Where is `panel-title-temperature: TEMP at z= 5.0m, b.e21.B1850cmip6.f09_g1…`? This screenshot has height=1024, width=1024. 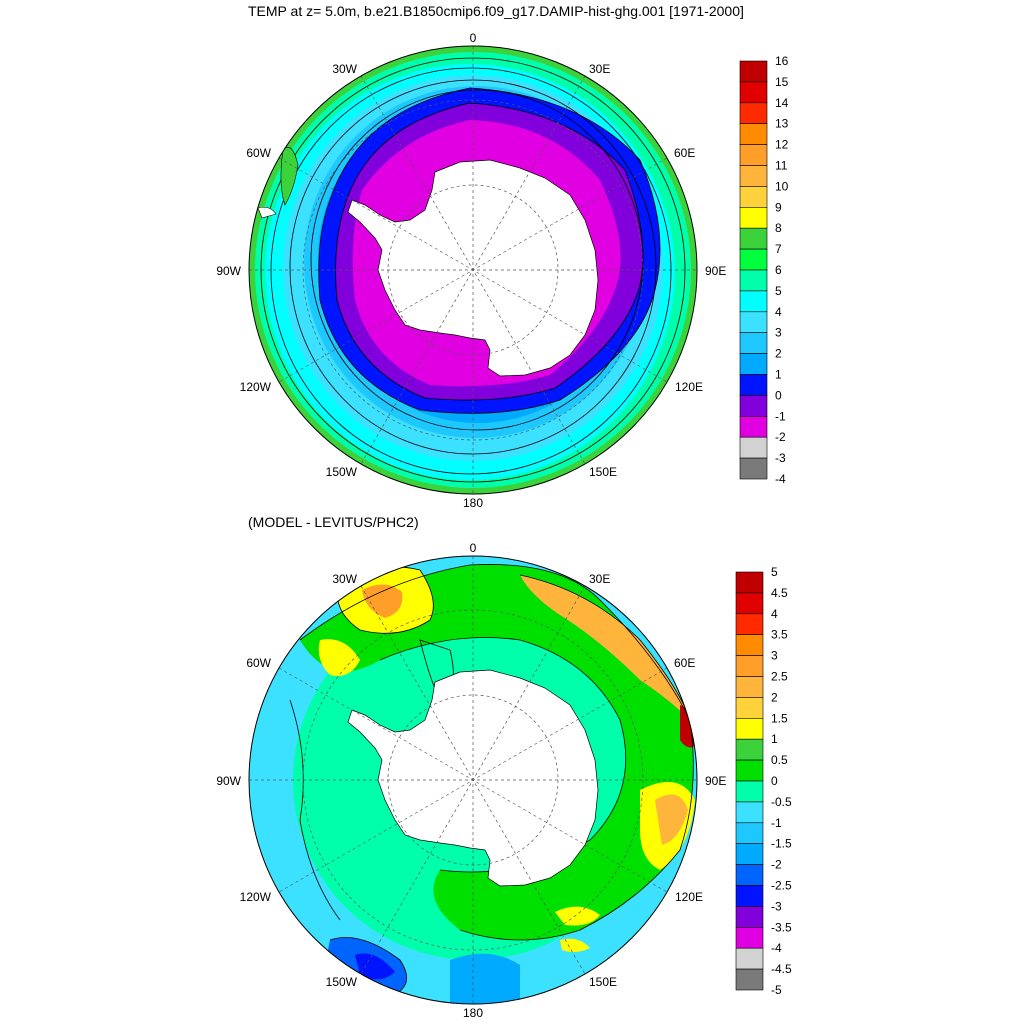 panel-title-temperature: TEMP at z= 5.0m, b.e21.B1850cmip6.f09_g1… is located at coordinates (496, 11).